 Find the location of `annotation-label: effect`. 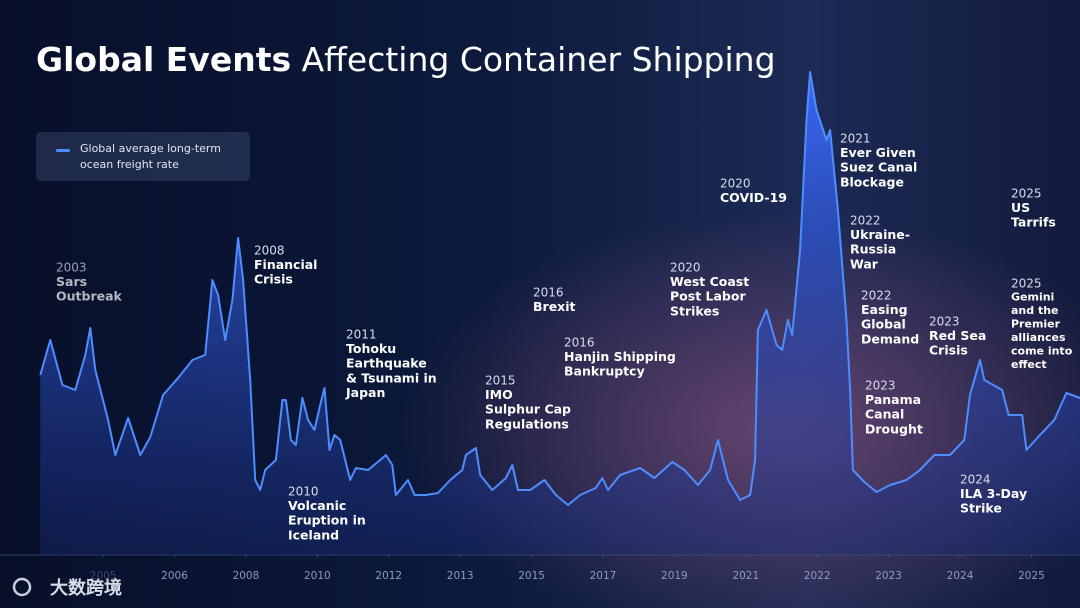

annotation-label: effect is located at coordinates (1029, 364).